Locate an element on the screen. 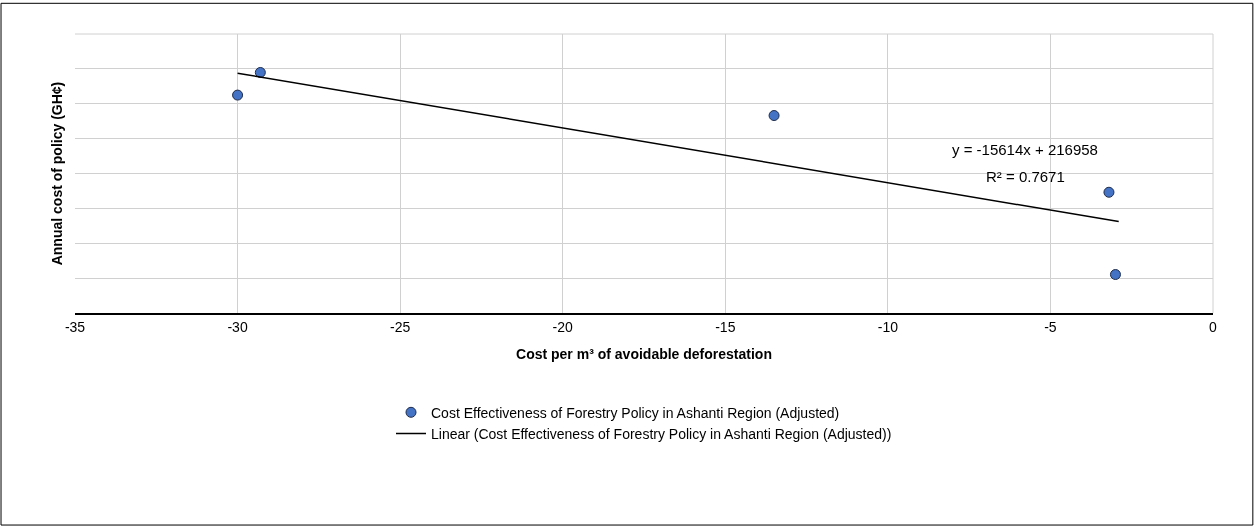  x-tick-label: 0 is located at coordinates (1213, 326).